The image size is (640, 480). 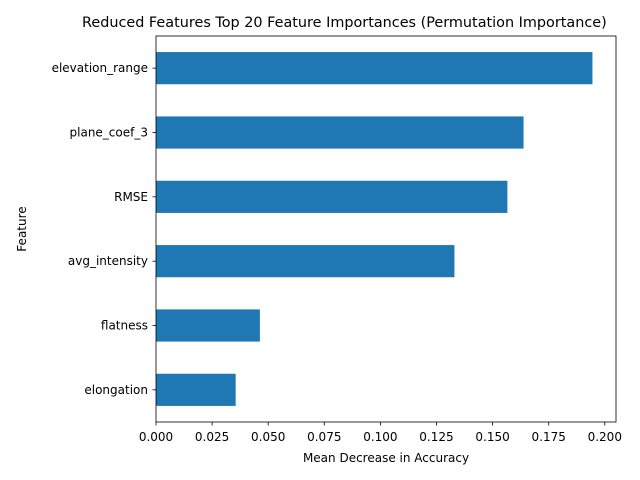 What do you see at coordinates (116, 390) in the screenshot?
I see `y-tick-label: elongation` at bounding box center [116, 390].